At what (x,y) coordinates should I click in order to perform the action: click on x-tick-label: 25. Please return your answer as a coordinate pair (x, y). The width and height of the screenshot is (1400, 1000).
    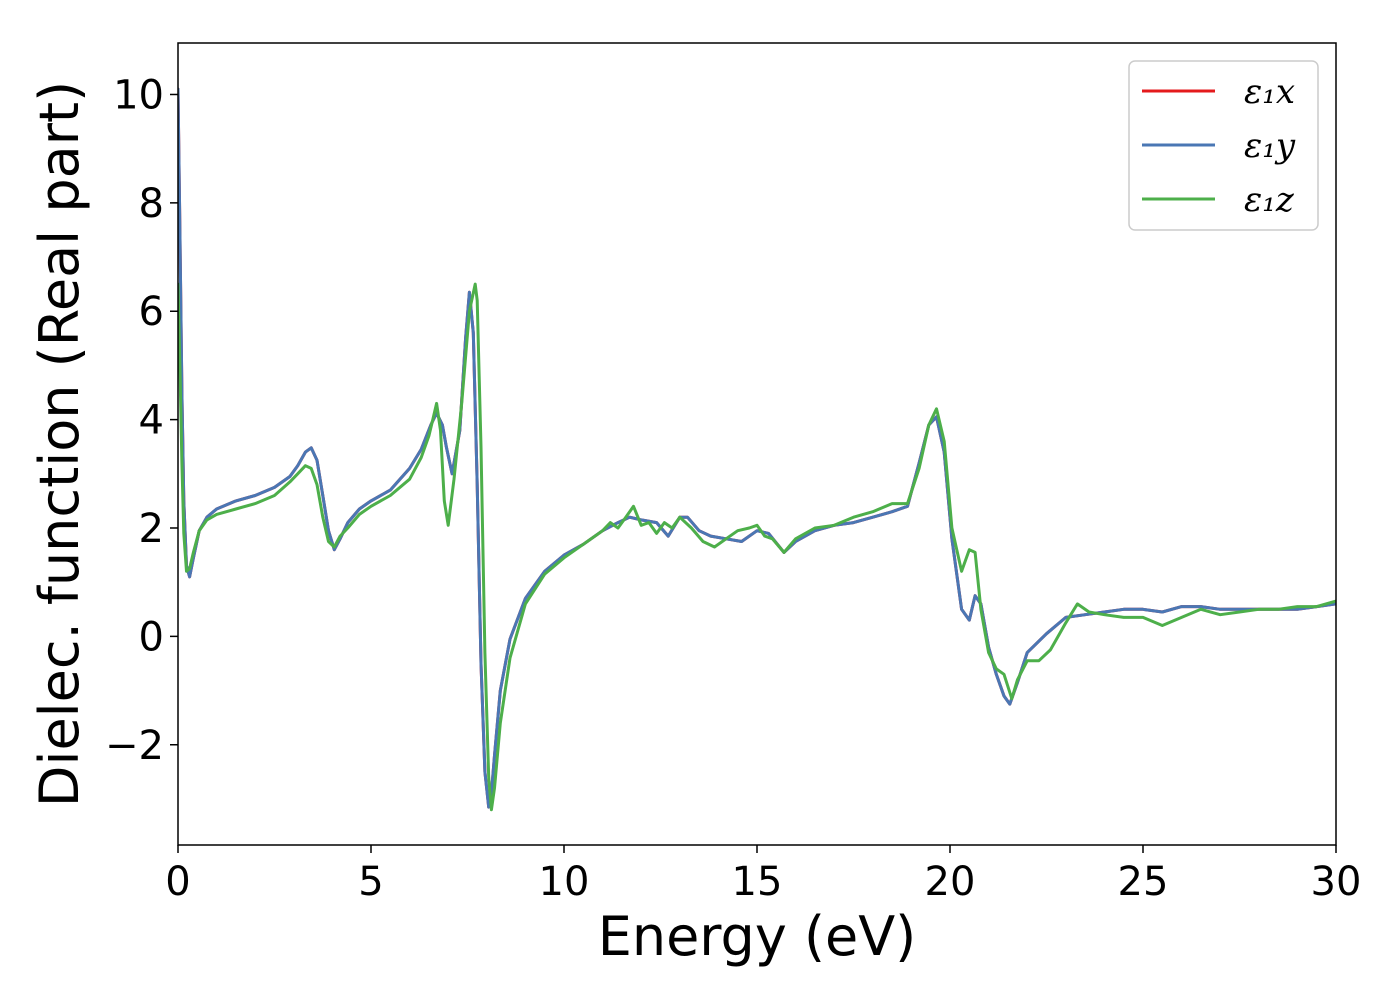
    Looking at the image, I should click on (1143, 882).